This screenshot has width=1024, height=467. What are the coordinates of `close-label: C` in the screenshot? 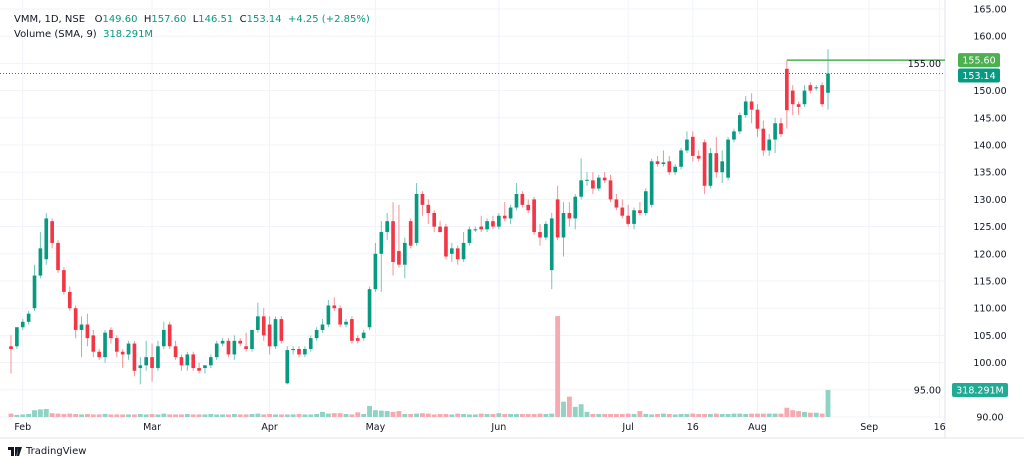 It's located at (243, 19).